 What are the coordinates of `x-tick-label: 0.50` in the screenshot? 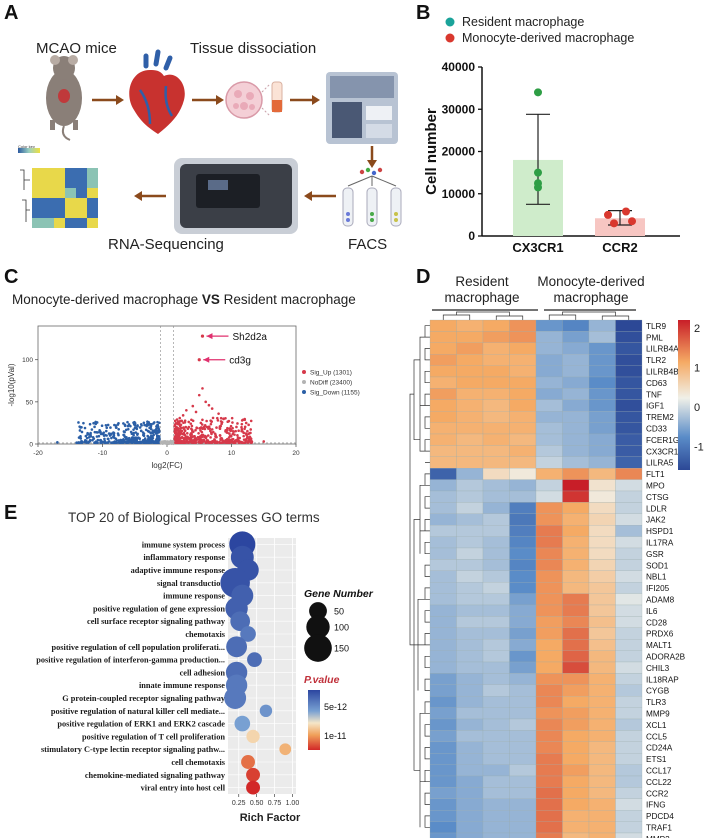 It's located at (257, 803).